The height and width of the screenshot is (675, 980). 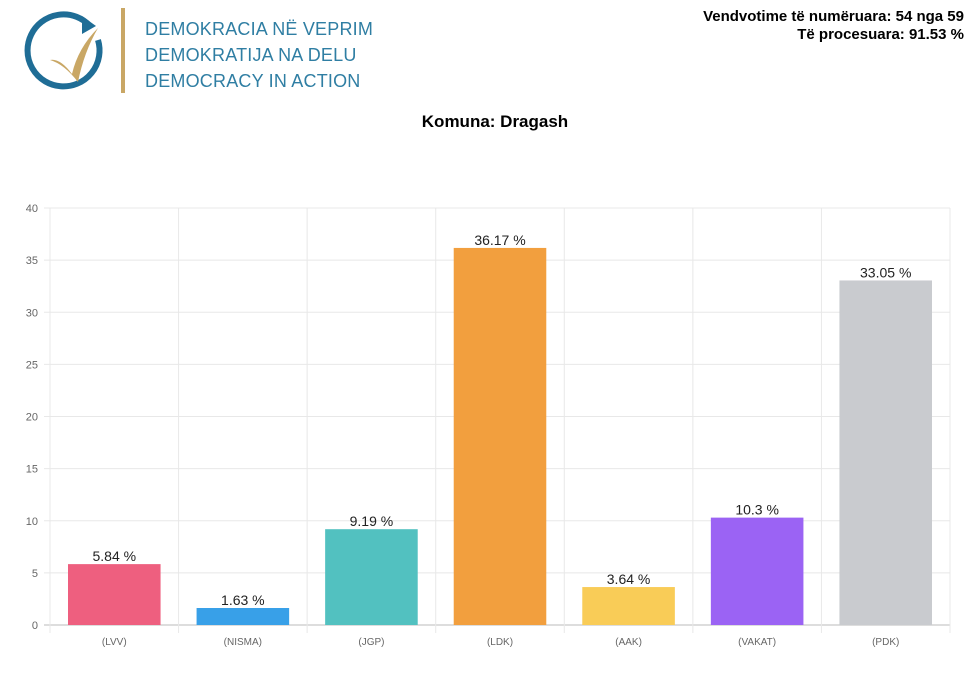 I want to click on logo-line: DEMOKRACIA NË VEPRIM, so click(x=259, y=29).